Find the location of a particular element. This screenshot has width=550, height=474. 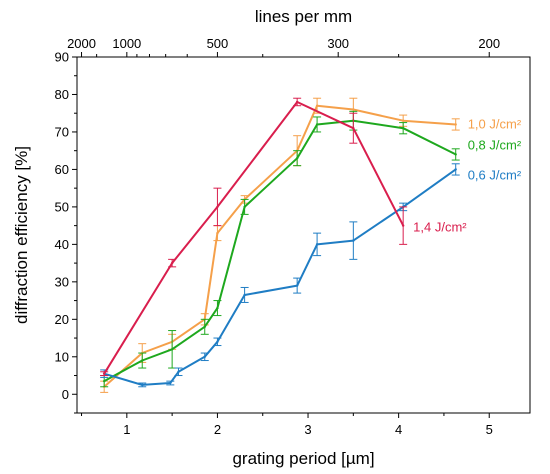

y-tick-label: 90 is located at coordinates (62, 57).